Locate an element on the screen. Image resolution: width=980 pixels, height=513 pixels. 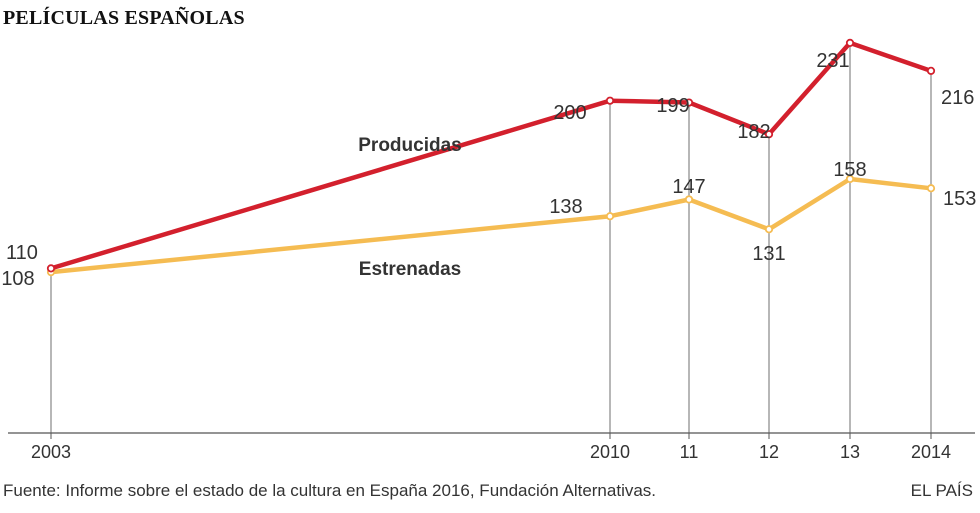
data-label-estrenadas: 158 is located at coordinates (849, 170).